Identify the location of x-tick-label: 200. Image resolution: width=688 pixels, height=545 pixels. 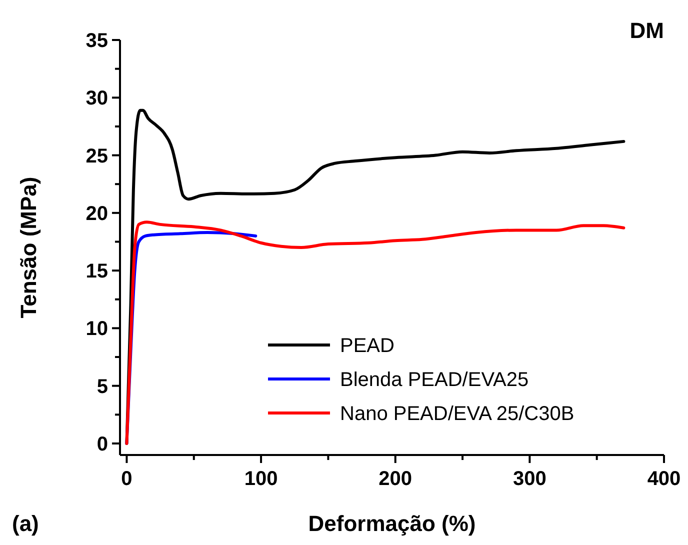
(395, 479).